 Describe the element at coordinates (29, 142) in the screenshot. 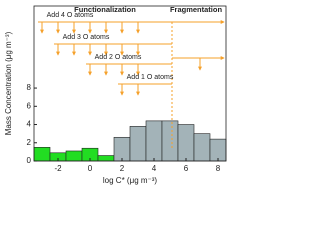

I see `y-tick-label: 2` at that location.